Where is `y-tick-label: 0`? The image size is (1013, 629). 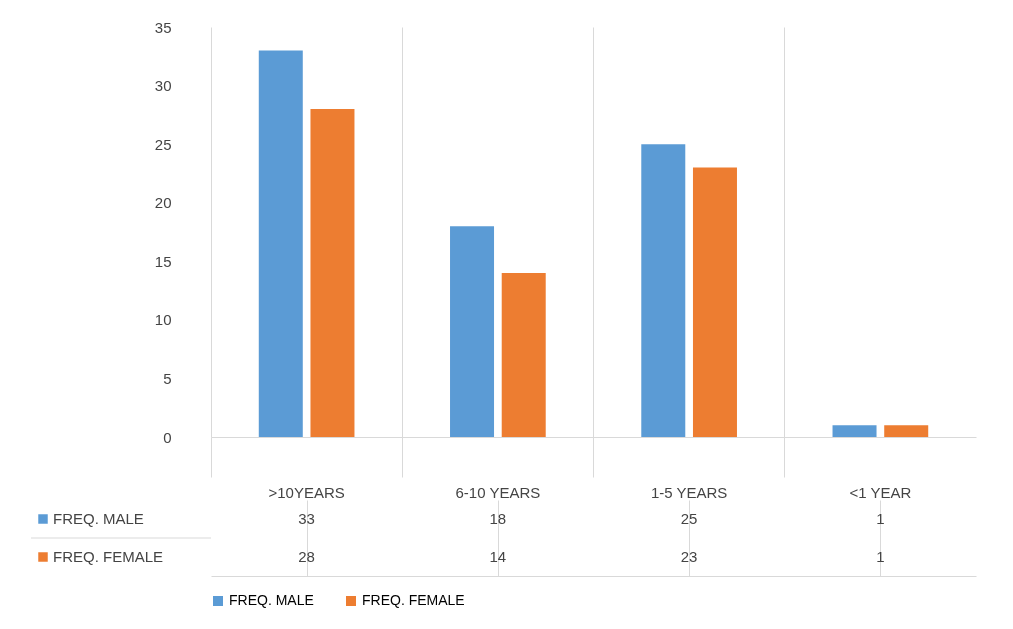 y-tick-label: 0 is located at coordinates (167, 437).